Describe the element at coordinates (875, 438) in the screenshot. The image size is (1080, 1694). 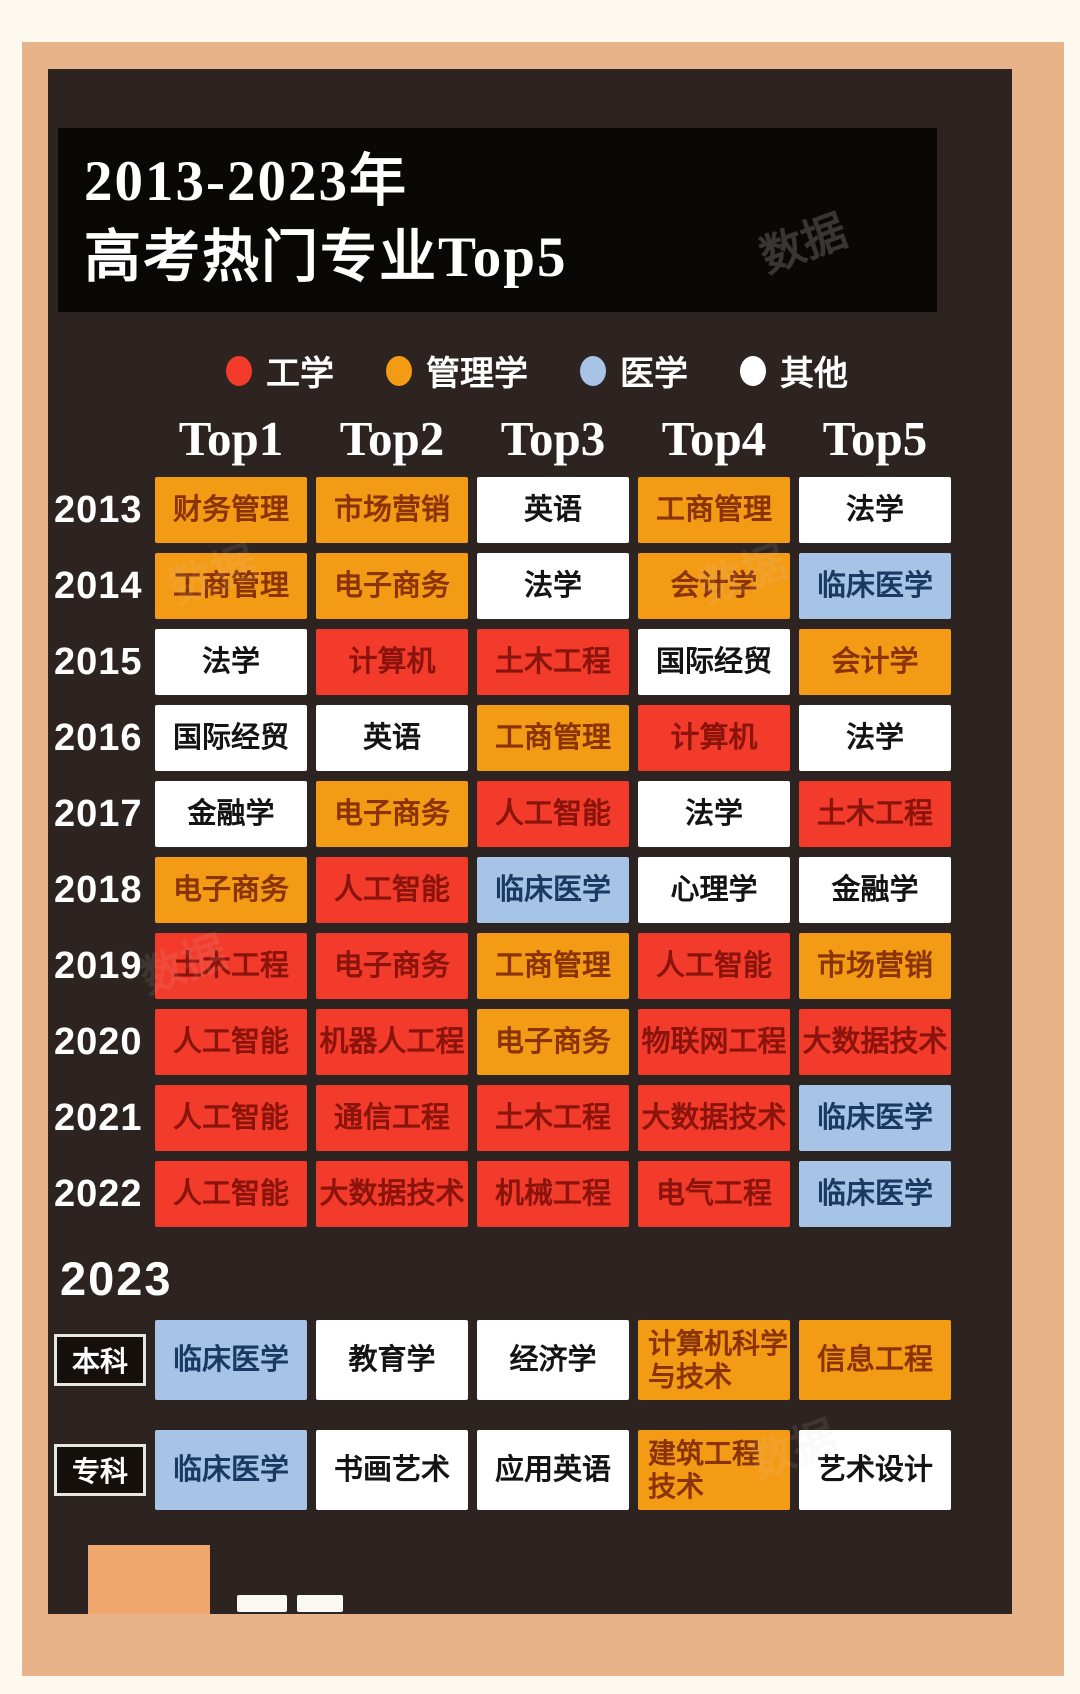
I see `column-header: Top5` at that location.